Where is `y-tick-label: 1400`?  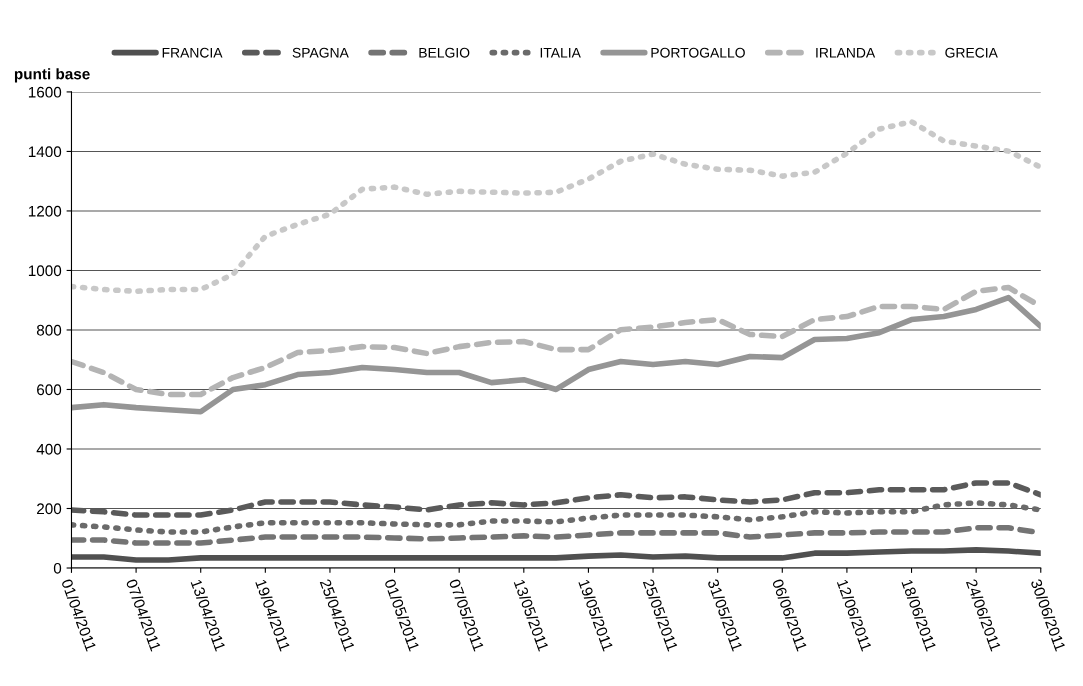 y-tick-label: 1400 is located at coordinates (45, 152).